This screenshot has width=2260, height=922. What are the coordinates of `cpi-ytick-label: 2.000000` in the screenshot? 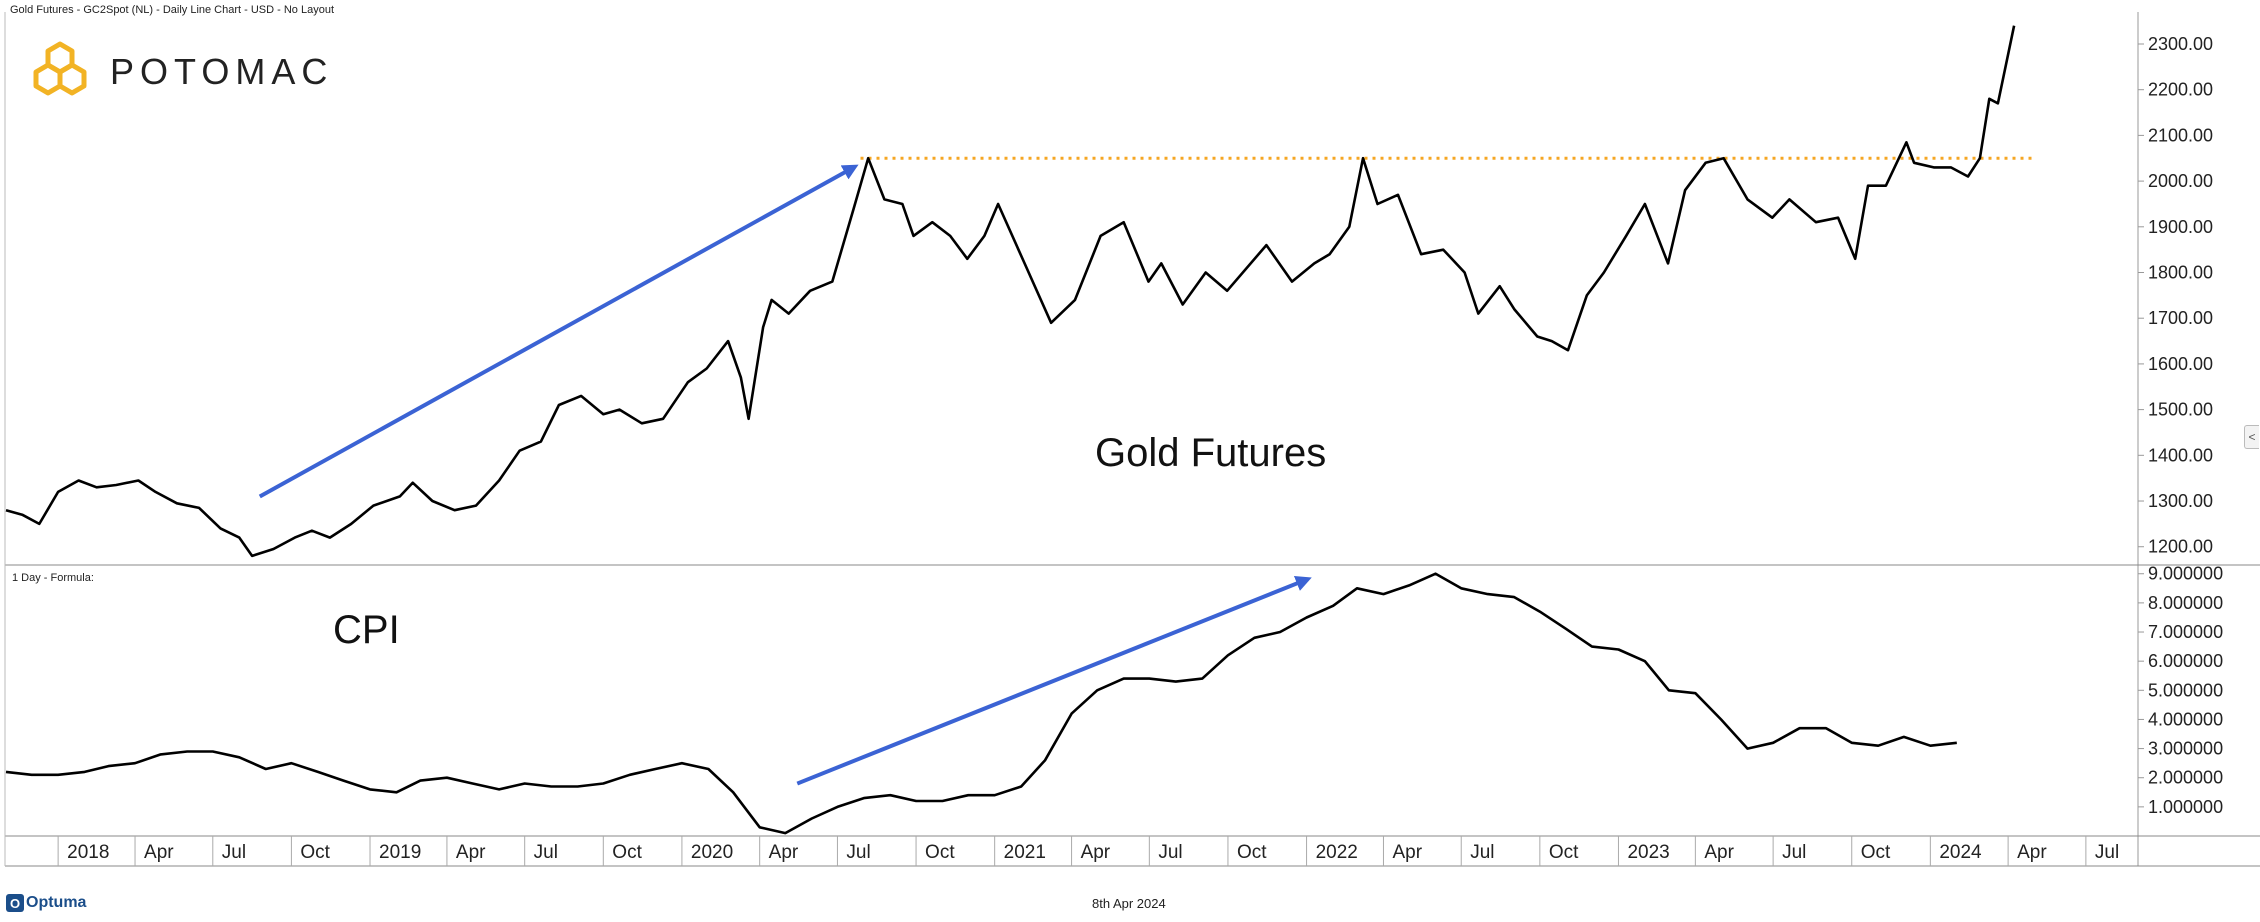 It's located at (2185, 778).